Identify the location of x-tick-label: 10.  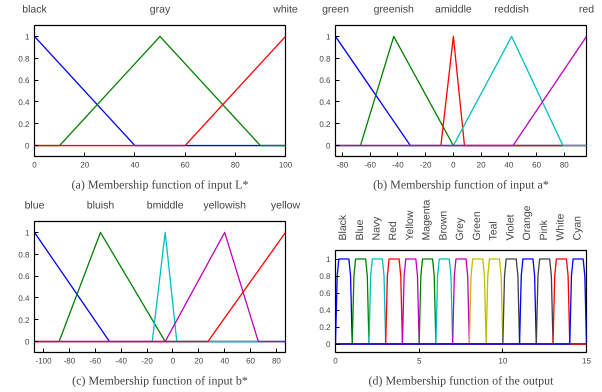
(503, 361).